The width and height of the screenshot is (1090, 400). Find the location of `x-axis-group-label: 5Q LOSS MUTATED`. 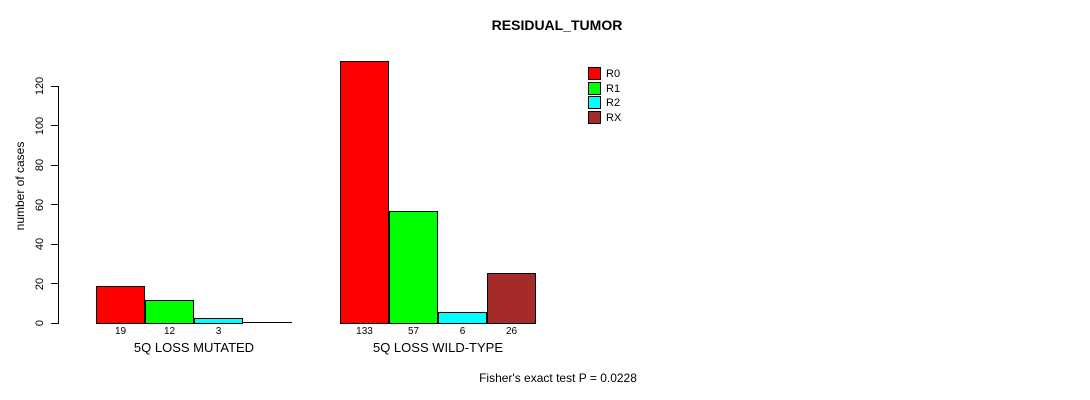

x-axis-group-label: 5Q LOSS MUTATED is located at coordinates (194, 347).